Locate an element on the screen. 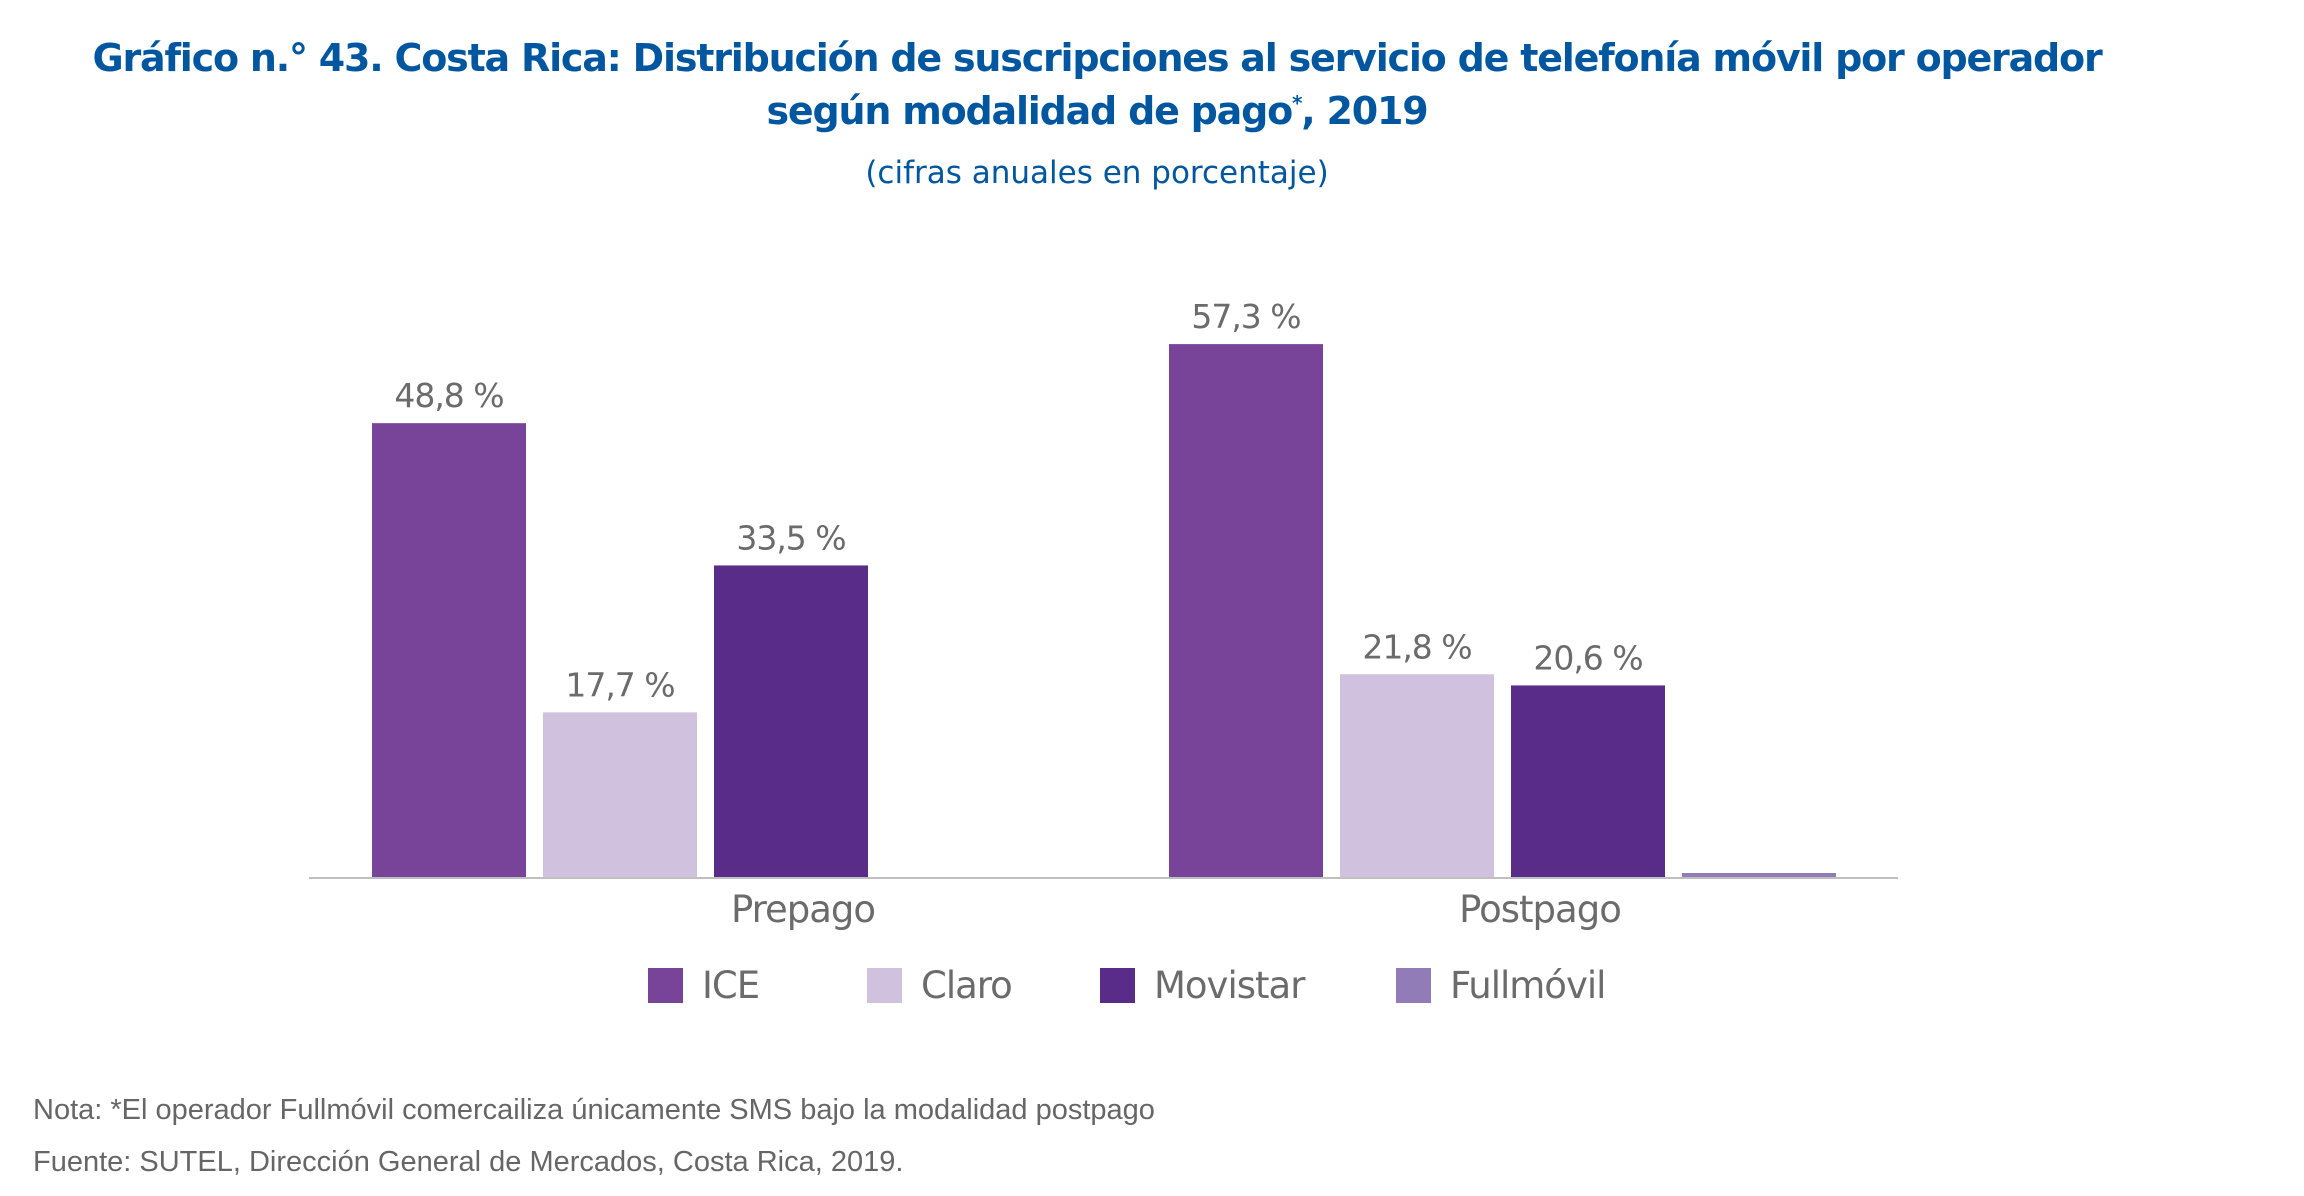 This screenshot has width=2304, height=1196. data-label-claro-prepago: 17,7 % is located at coordinates (619, 684).